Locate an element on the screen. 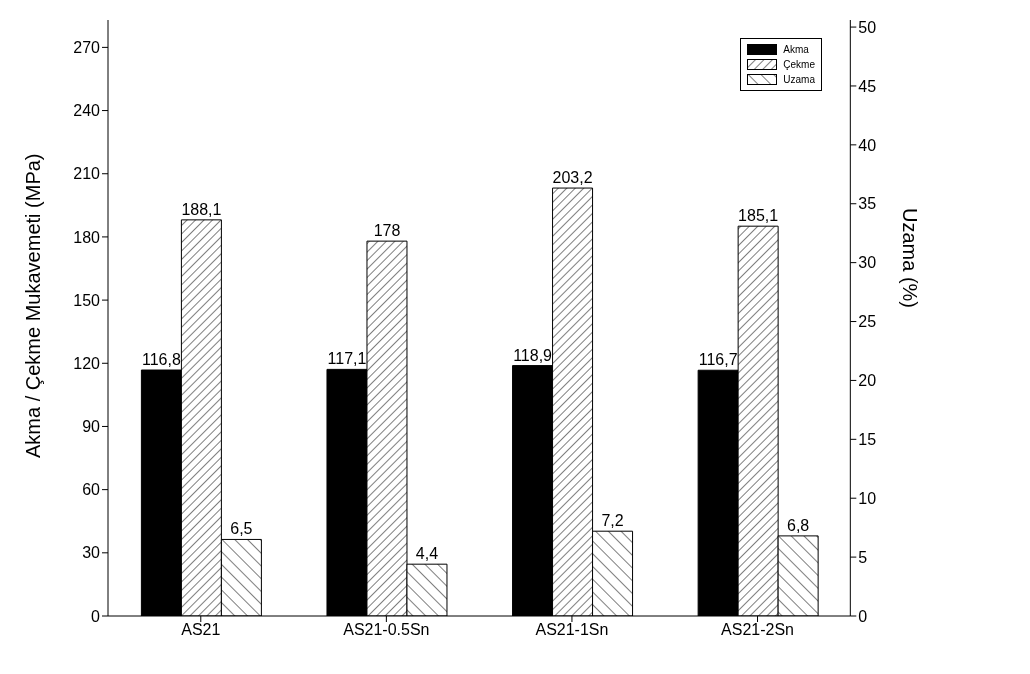 The image size is (1030, 674). data-label: 116,7 is located at coordinates (718, 360).